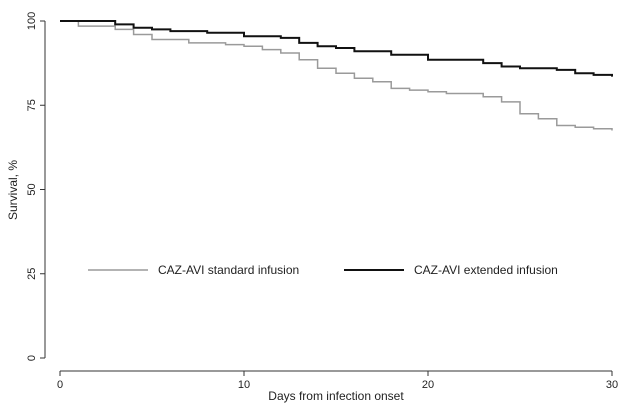 The image size is (622, 405). Describe the element at coordinates (428, 385) in the screenshot. I see `x-tick-label: 20` at that location.